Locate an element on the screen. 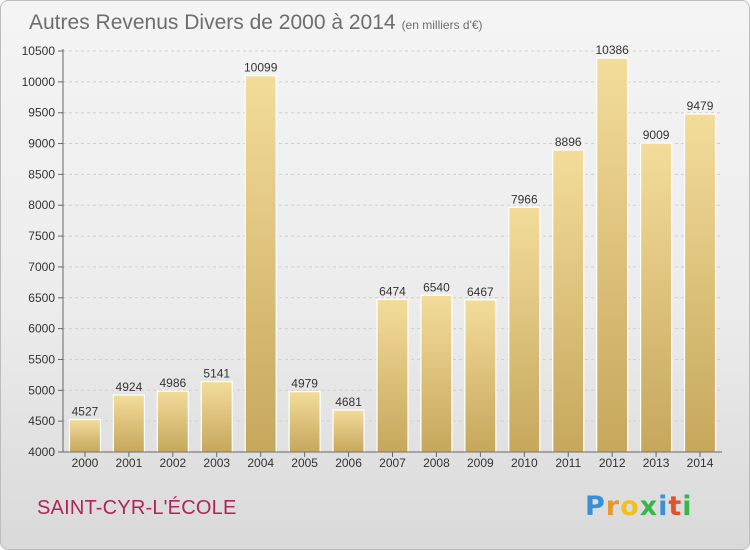 This screenshot has height=550, width=750. x-tick-label-2005: 2005 is located at coordinates (304, 463).